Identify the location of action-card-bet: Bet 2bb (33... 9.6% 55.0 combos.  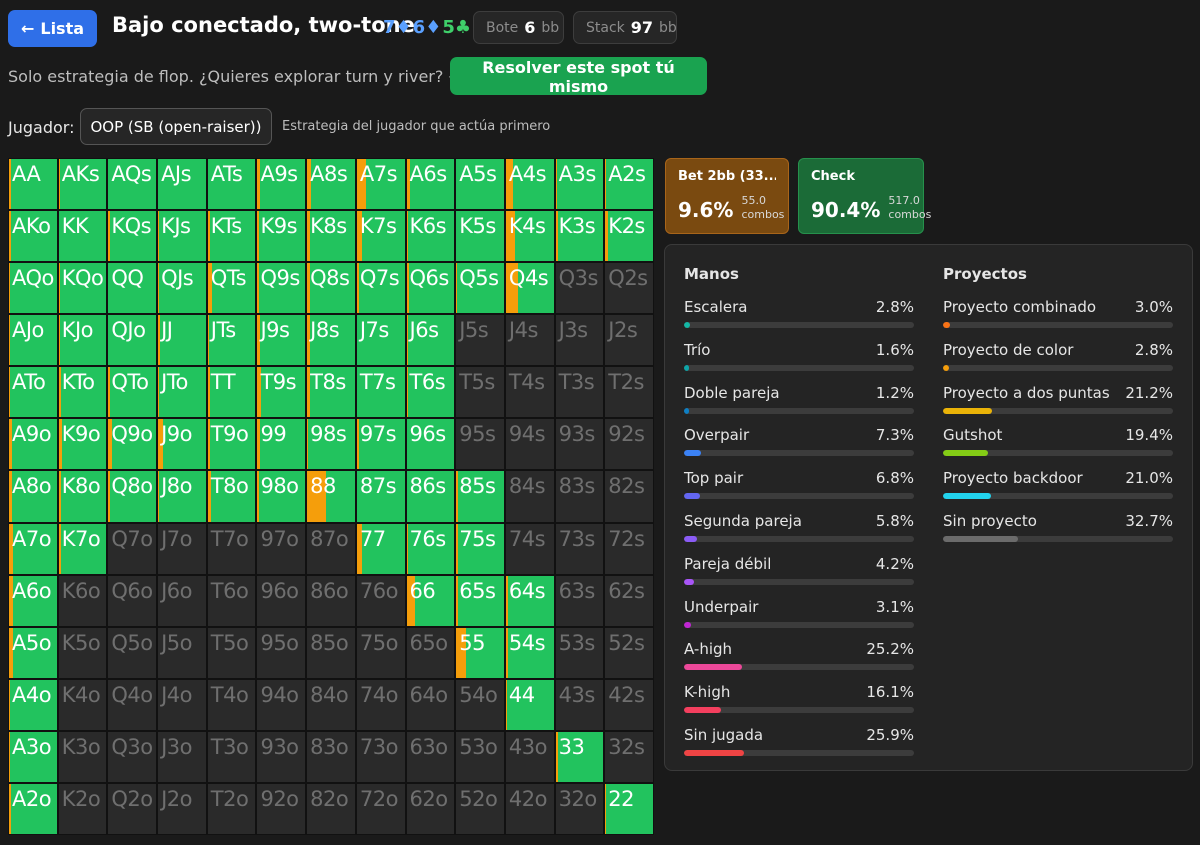
(727, 196).